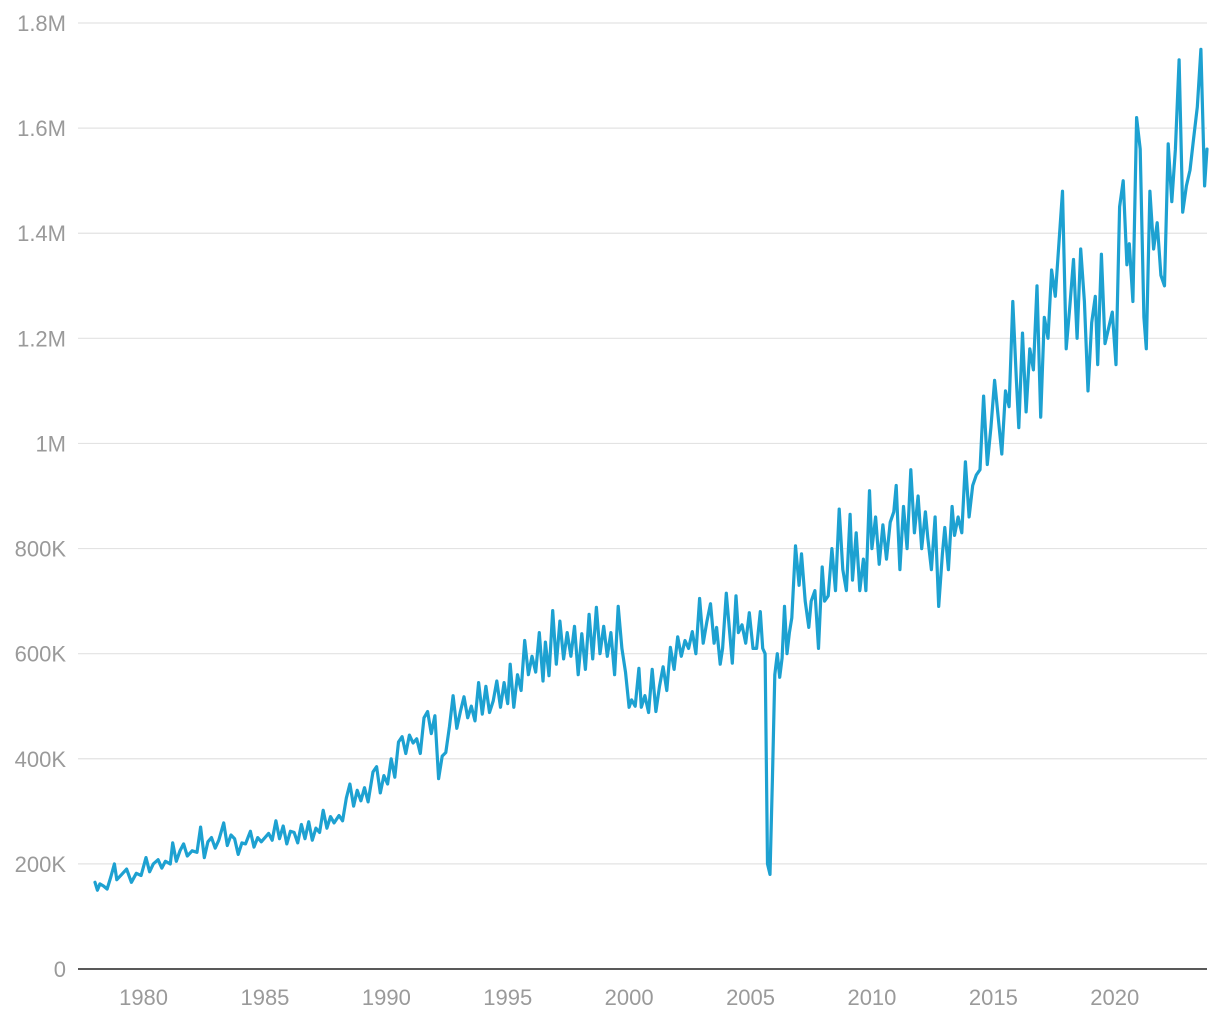 The image size is (1220, 1020). Describe the element at coordinates (750, 997) in the screenshot. I see `x-tick-label: 2005` at that location.